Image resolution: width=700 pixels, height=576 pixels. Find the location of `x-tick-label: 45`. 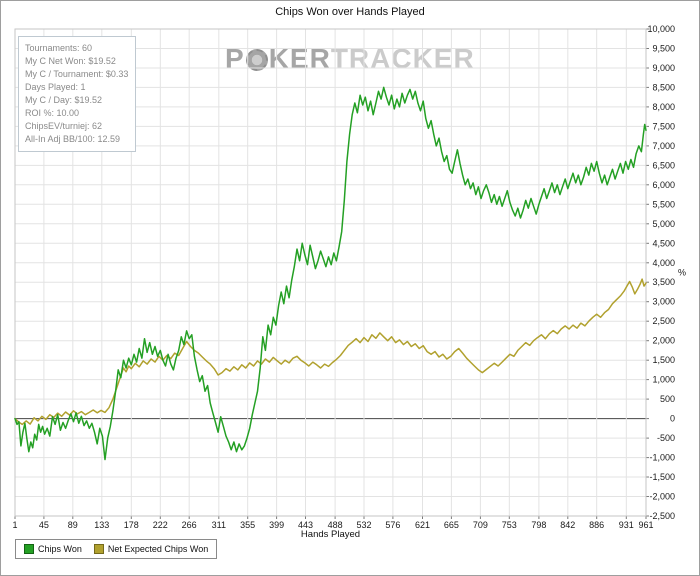

x-tick-label: 45 is located at coordinates (44, 525).